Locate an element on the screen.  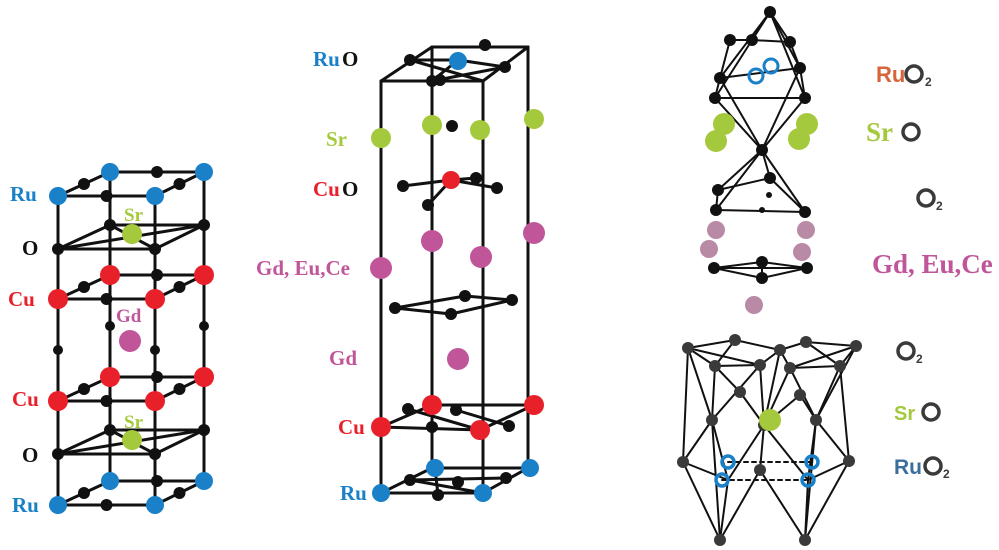
left-label-cu-bottom: Cu is located at coordinates (25, 399).